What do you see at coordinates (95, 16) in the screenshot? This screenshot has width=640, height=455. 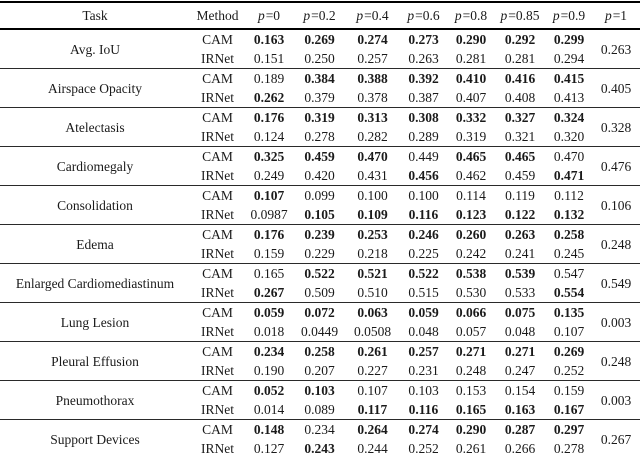 I see `column-header: Task` at bounding box center [95, 16].